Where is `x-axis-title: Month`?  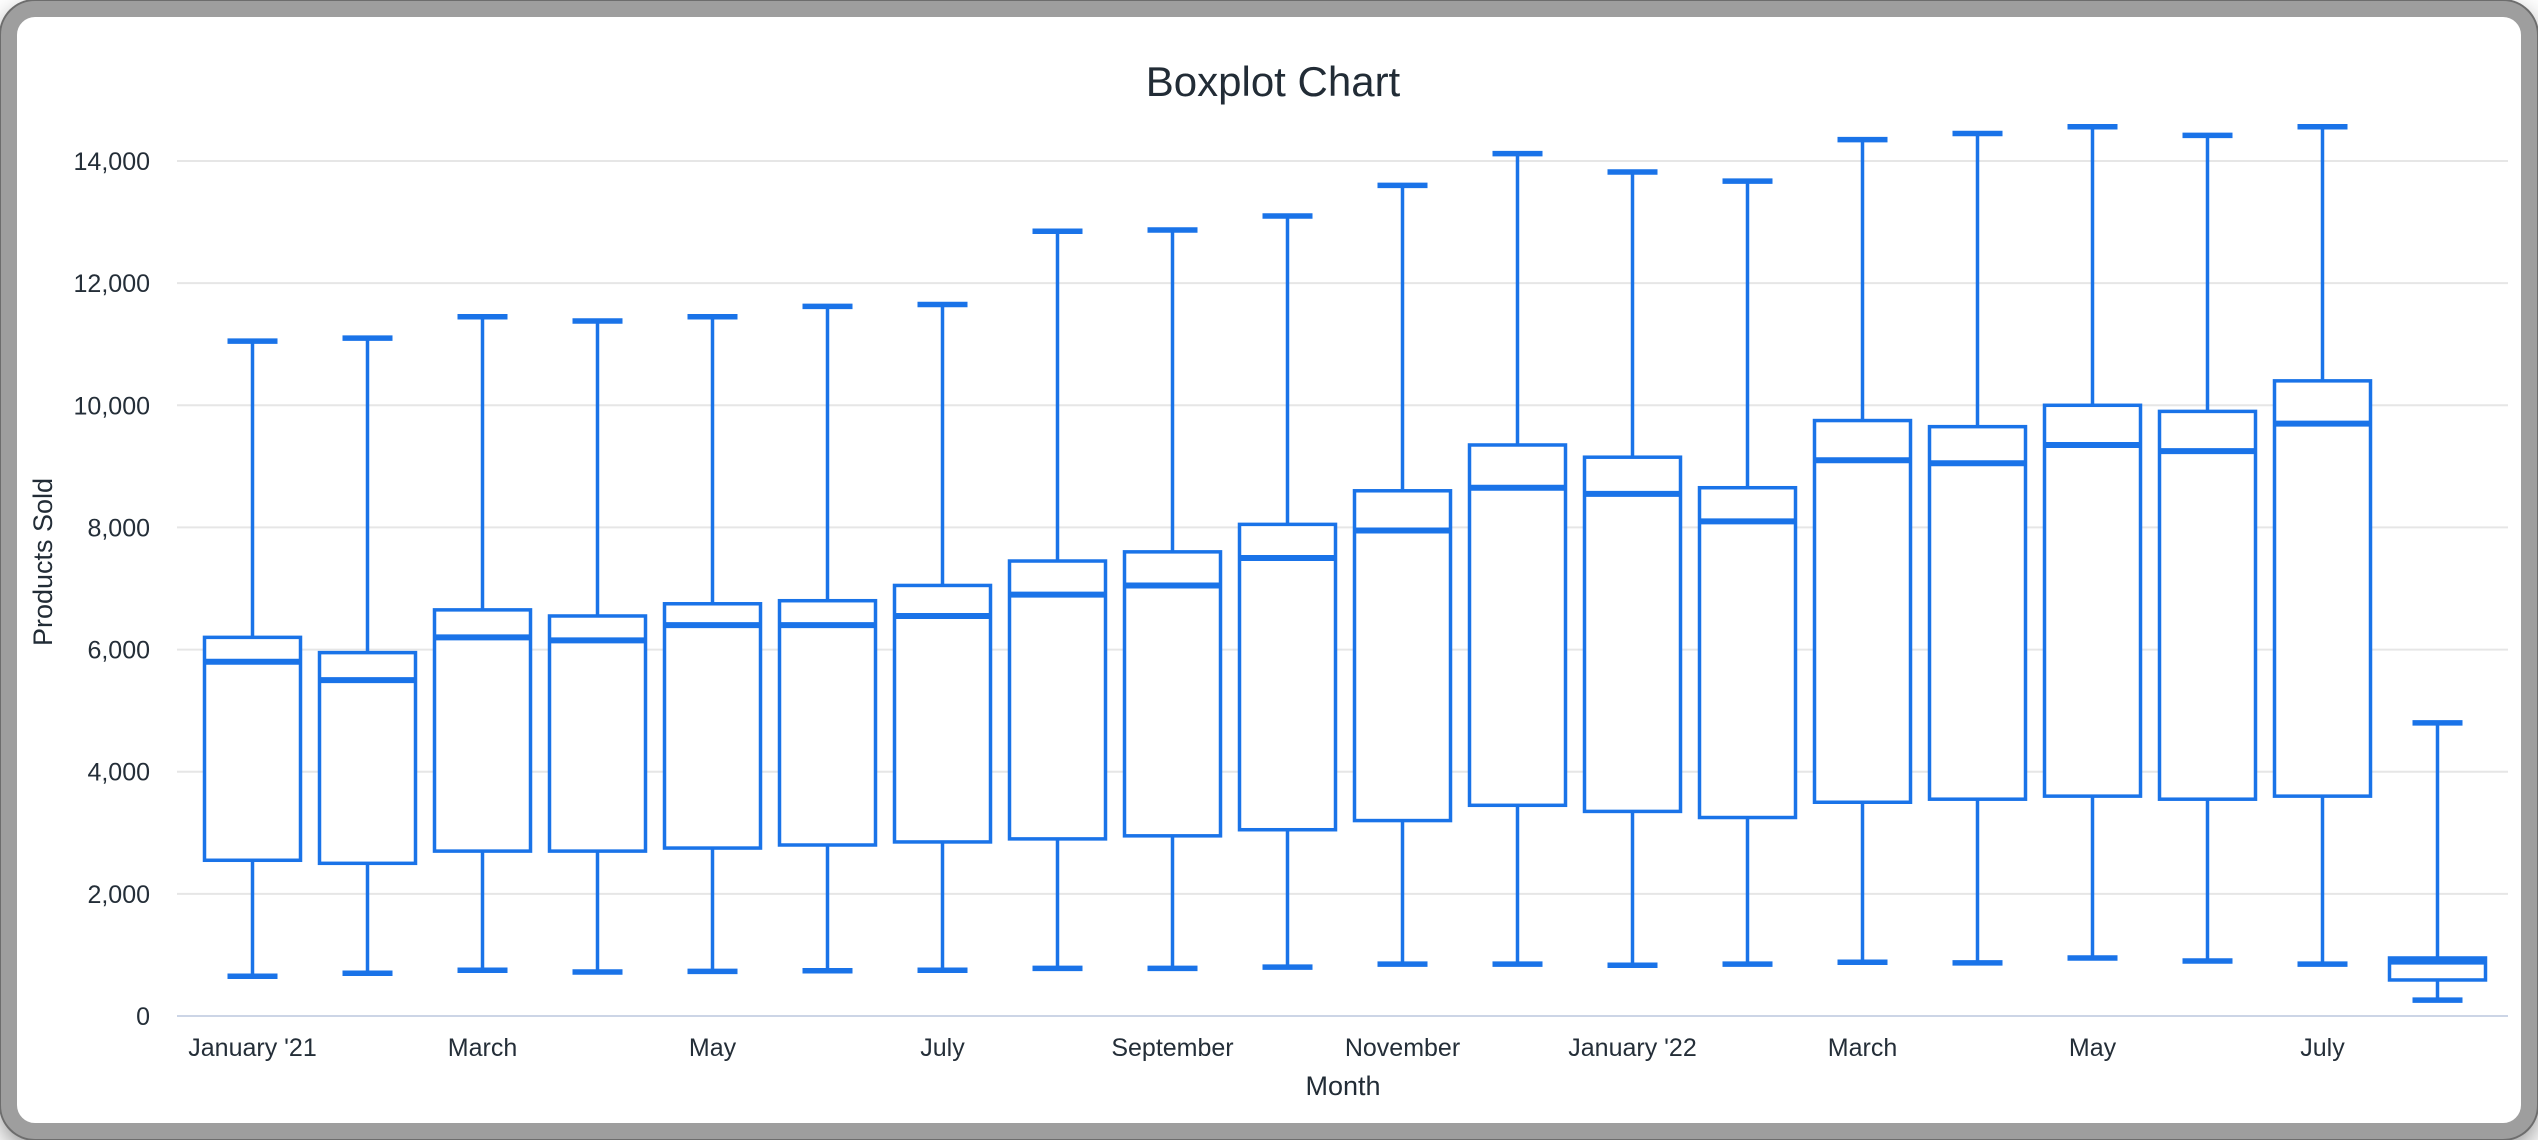
x-axis-title: Month is located at coordinates (1342, 1086).